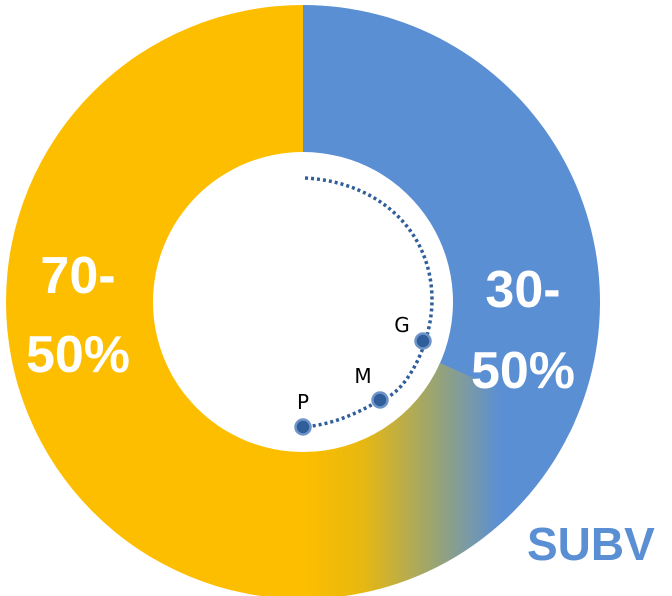 The width and height of the screenshot is (672, 596). Describe the element at coordinates (591, 544) in the screenshot. I see `corner-label: SUBV` at that location.